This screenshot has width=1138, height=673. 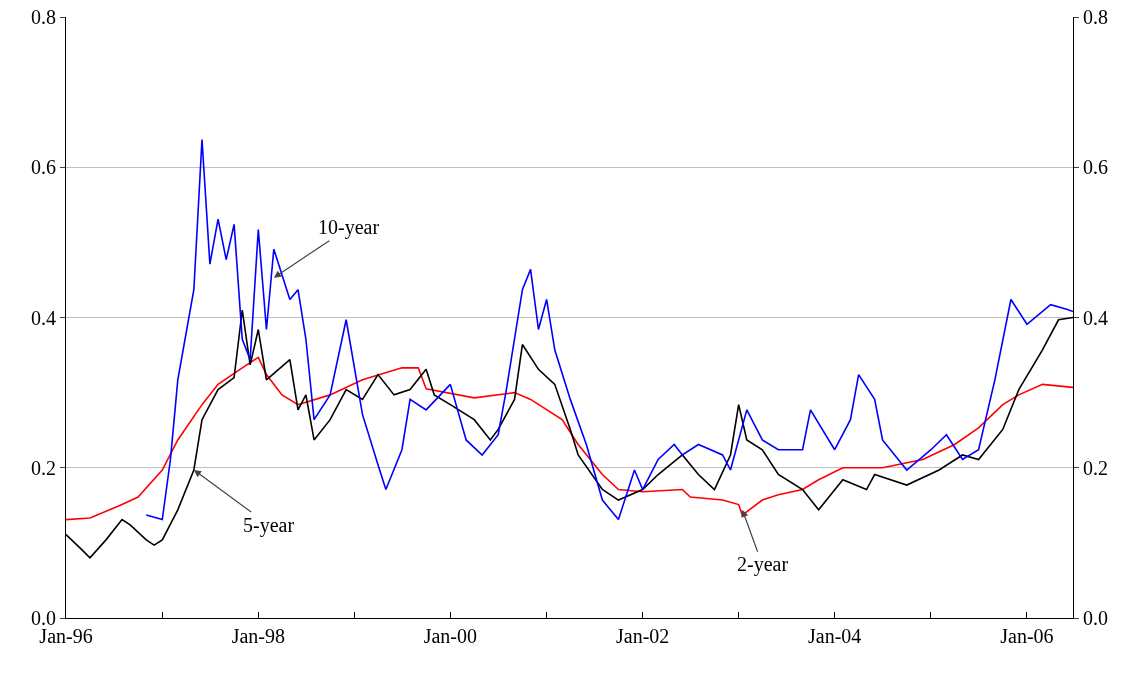 What do you see at coordinates (43, 17) in the screenshot?
I see `y-tick-label: 0.8` at bounding box center [43, 17].